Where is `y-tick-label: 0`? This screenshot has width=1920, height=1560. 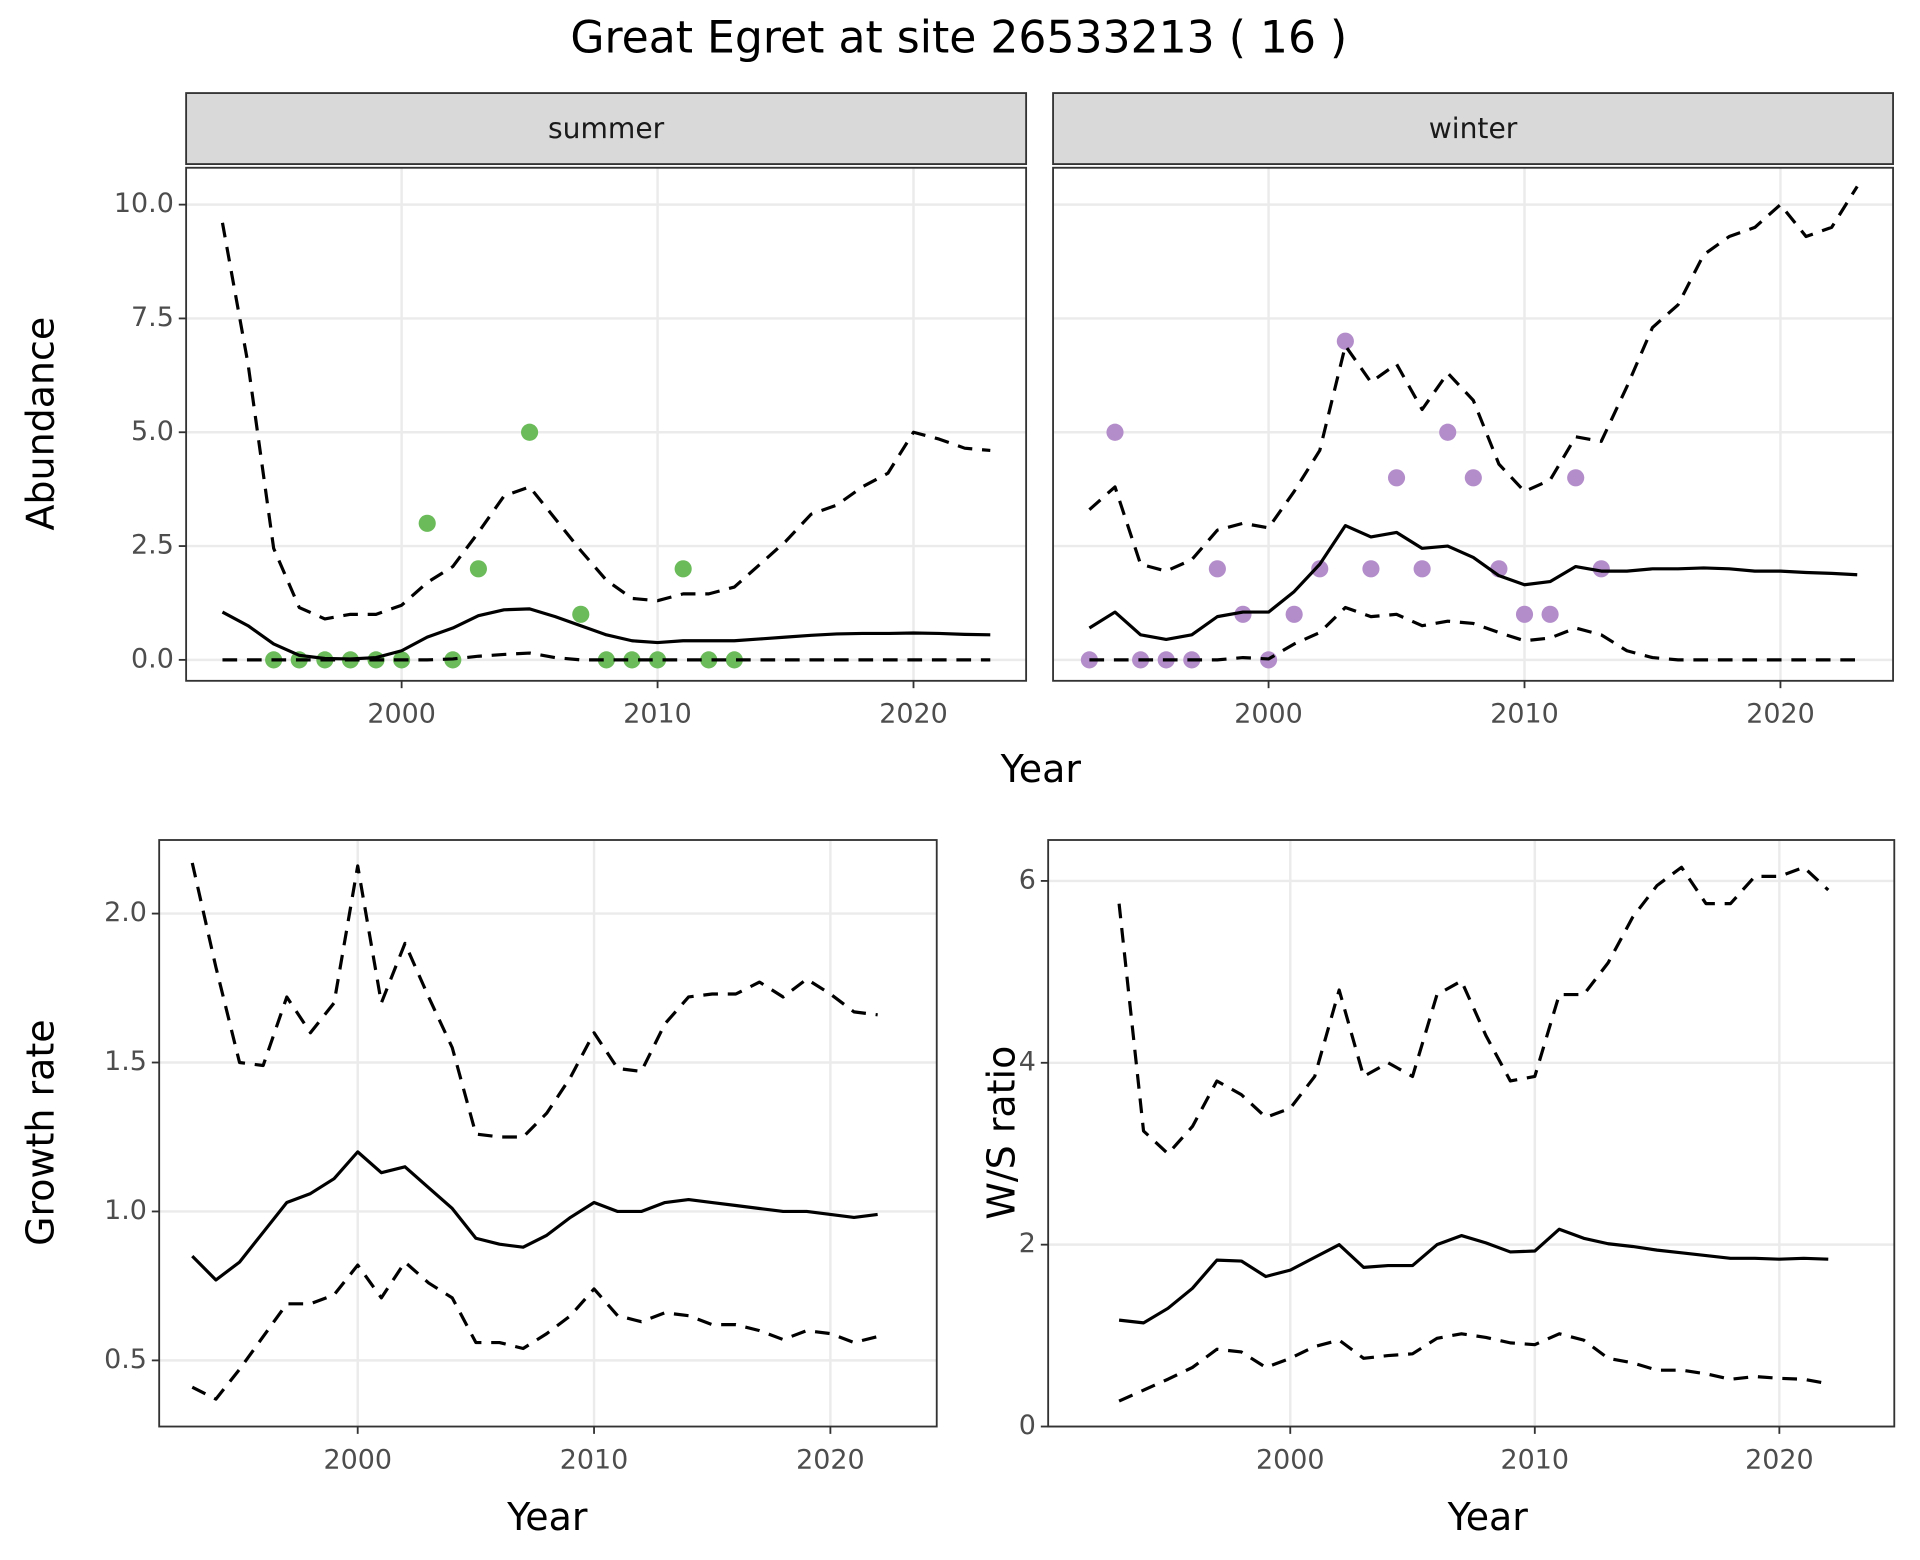
y-tick-label: 0 is located at coordinates (1027, 1425).